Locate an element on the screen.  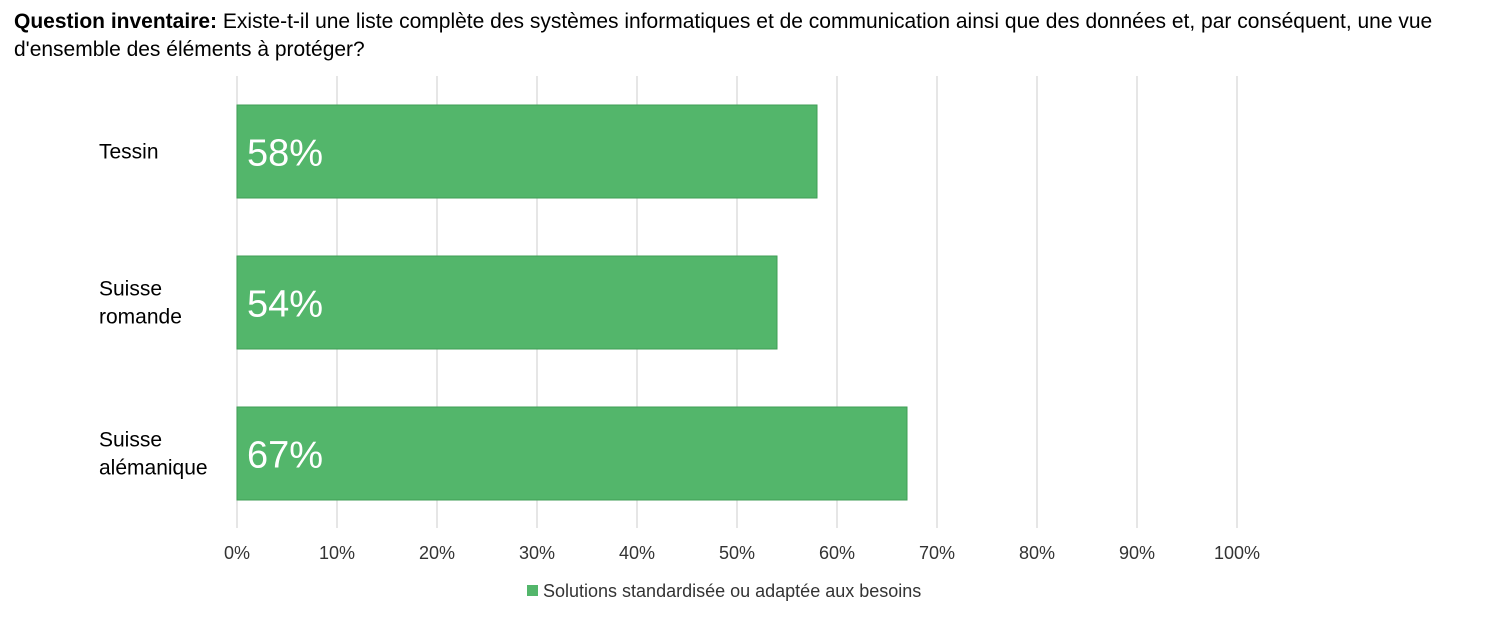
x-tick-label: 80% is located at coordinates (1037, 553).